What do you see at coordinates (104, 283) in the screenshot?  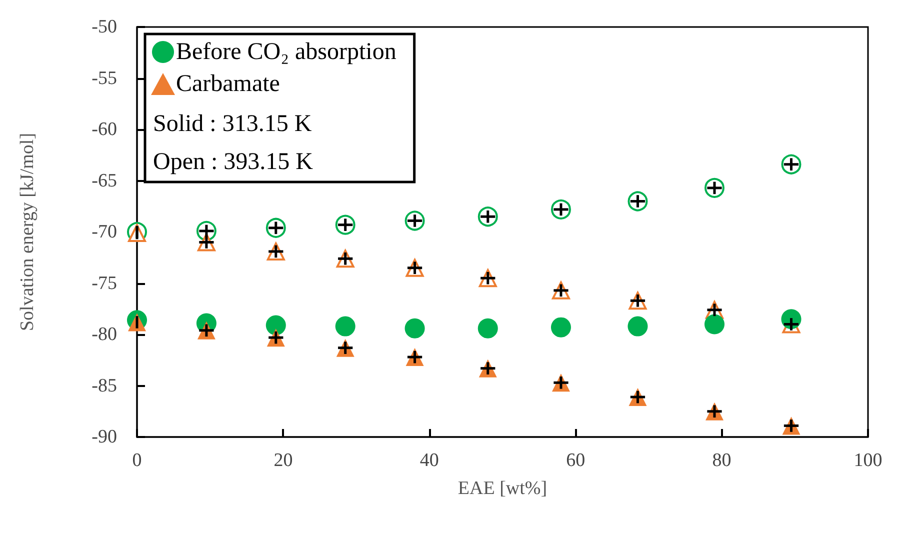 I see `y-tick-label: -75` at bounding box center [104, 283].